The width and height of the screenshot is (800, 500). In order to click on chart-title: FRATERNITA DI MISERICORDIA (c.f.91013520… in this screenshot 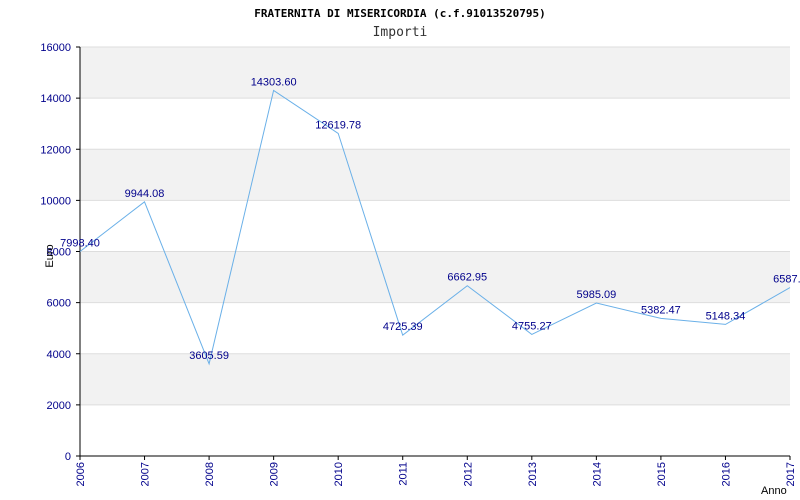, I will do `click(400, 13)`.